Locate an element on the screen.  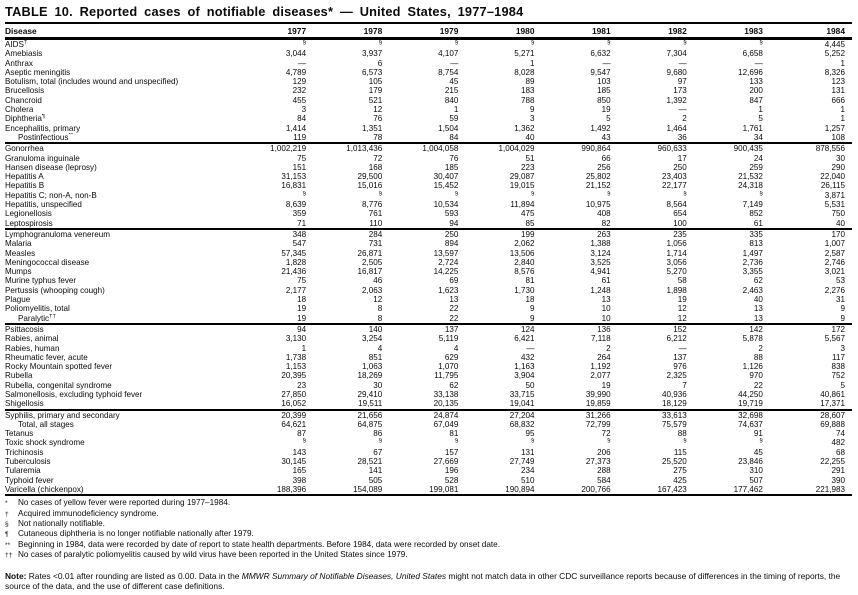
value-cell: 3,021 is located at coordinates (834, 272).